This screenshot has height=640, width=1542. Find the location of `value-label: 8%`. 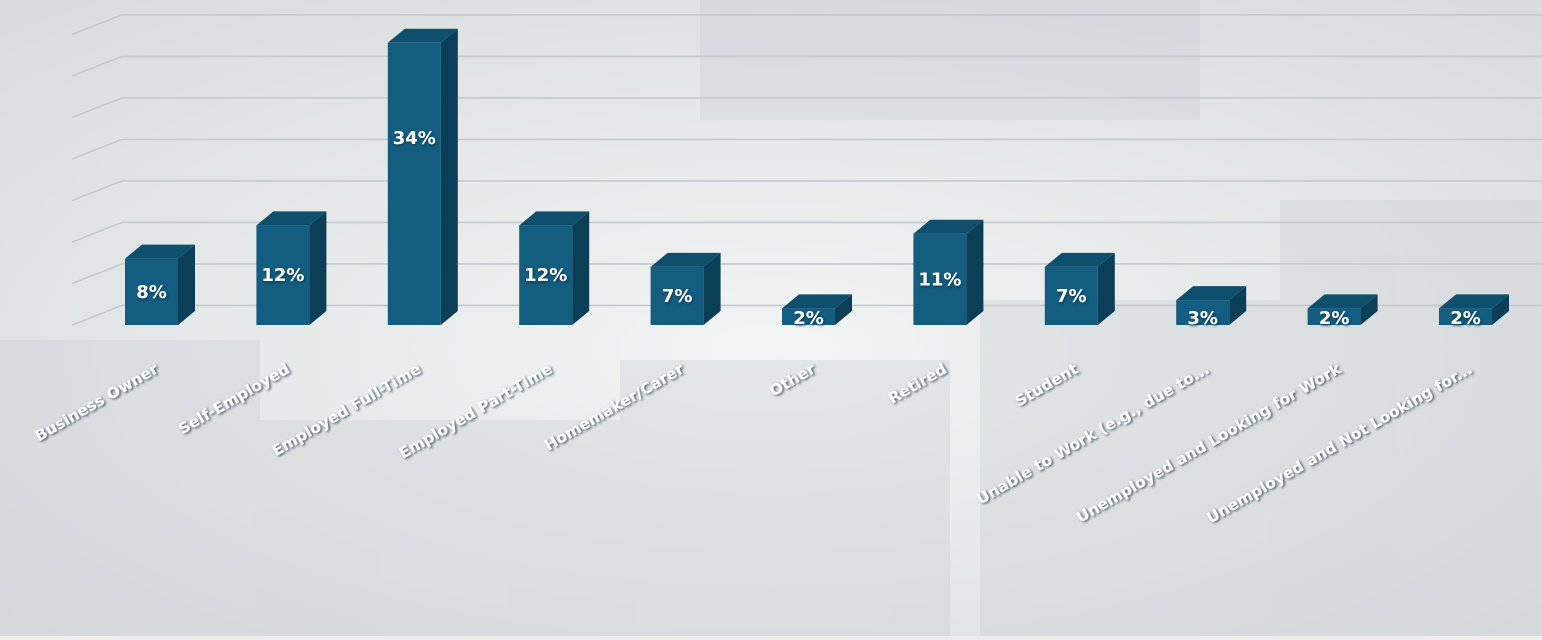

value-label: 8% is located at coordinates (151, 292).